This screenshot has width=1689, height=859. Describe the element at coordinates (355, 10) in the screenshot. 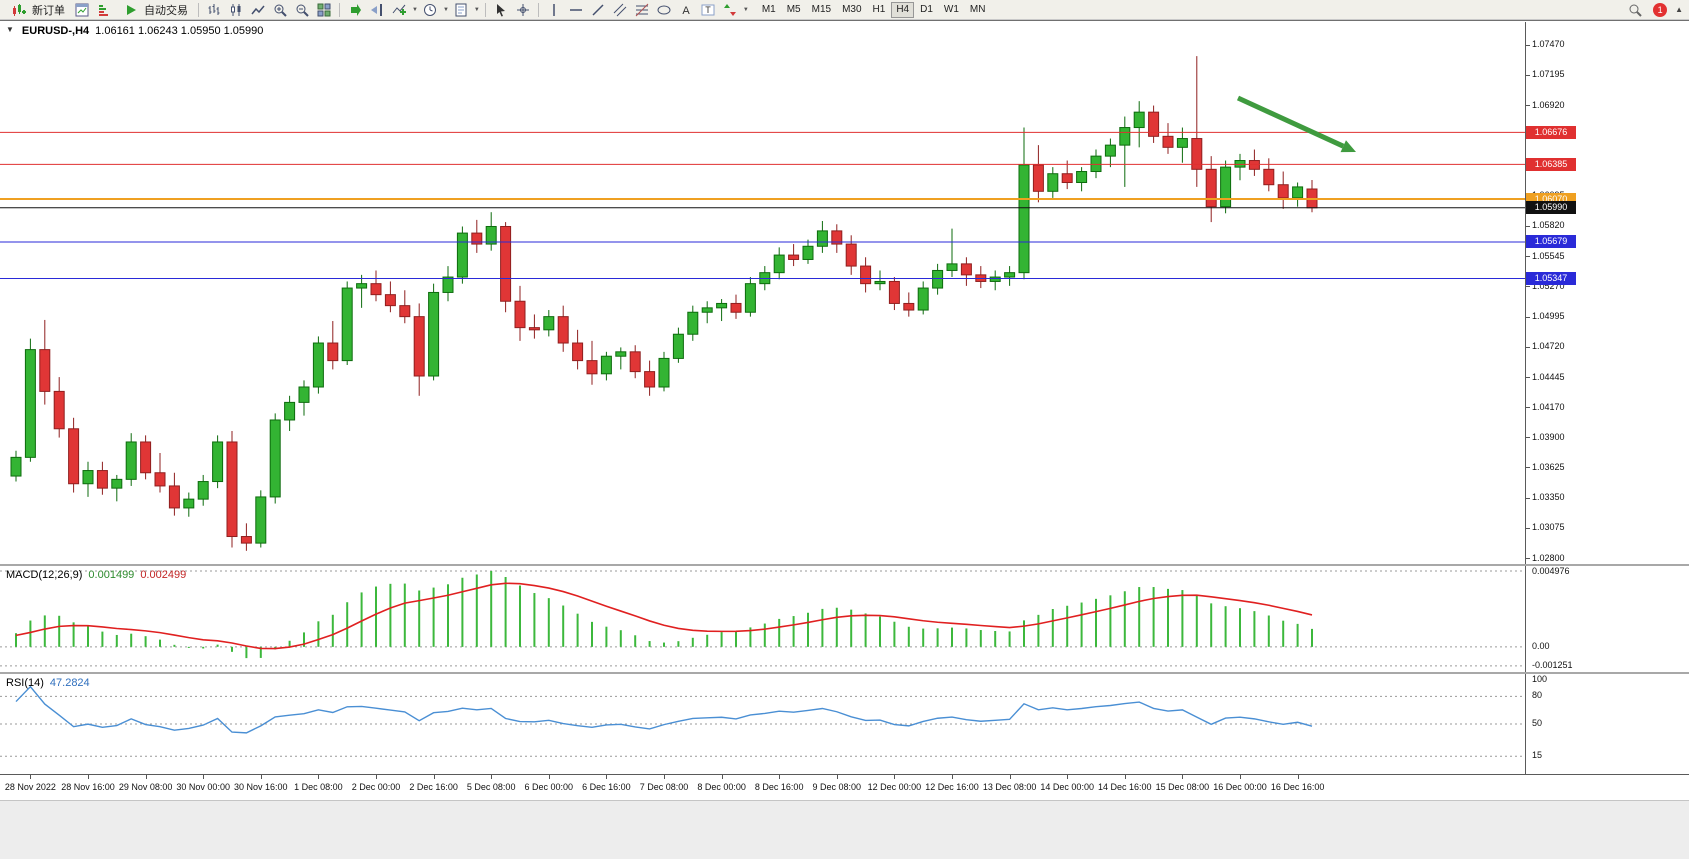

I see `auto-scroll-icon` at that location.